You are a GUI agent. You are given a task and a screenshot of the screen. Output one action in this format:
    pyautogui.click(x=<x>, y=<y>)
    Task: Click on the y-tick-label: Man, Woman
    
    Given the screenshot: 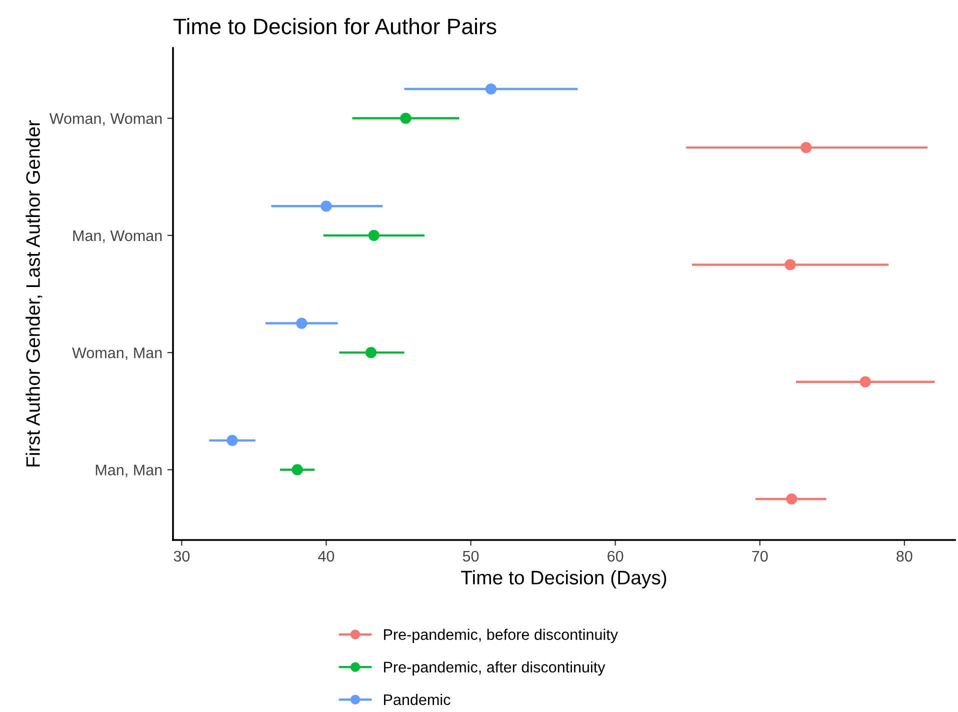 What is the action you would take?
    pyautogui.click(x=117, y=236)
    